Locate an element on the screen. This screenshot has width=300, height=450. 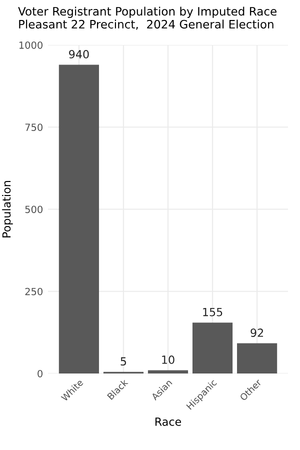
y-axis-title: Population is located at coordinates (7, 209).